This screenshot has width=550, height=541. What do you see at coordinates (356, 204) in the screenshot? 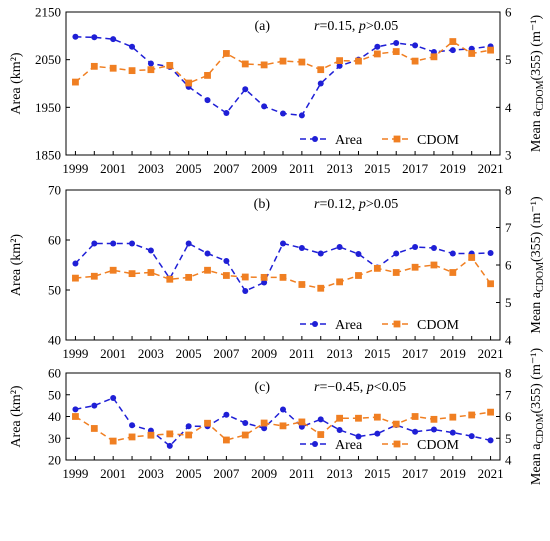
I see `correlation-annotation: r=0.12, p>0.05` at bounding box center [356, 204].